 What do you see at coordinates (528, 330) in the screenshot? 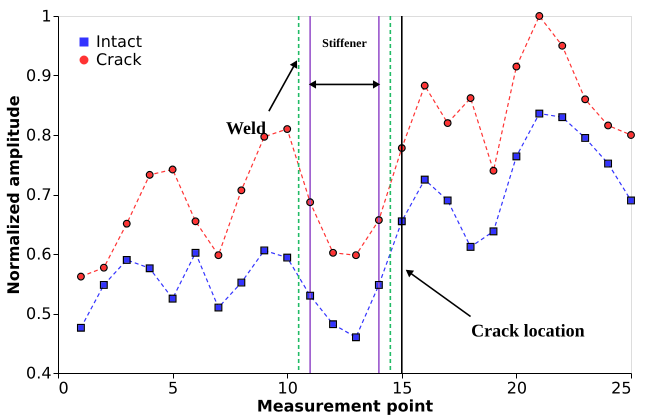
I see `annotation: Crack location` at bounding box center [528, 330].